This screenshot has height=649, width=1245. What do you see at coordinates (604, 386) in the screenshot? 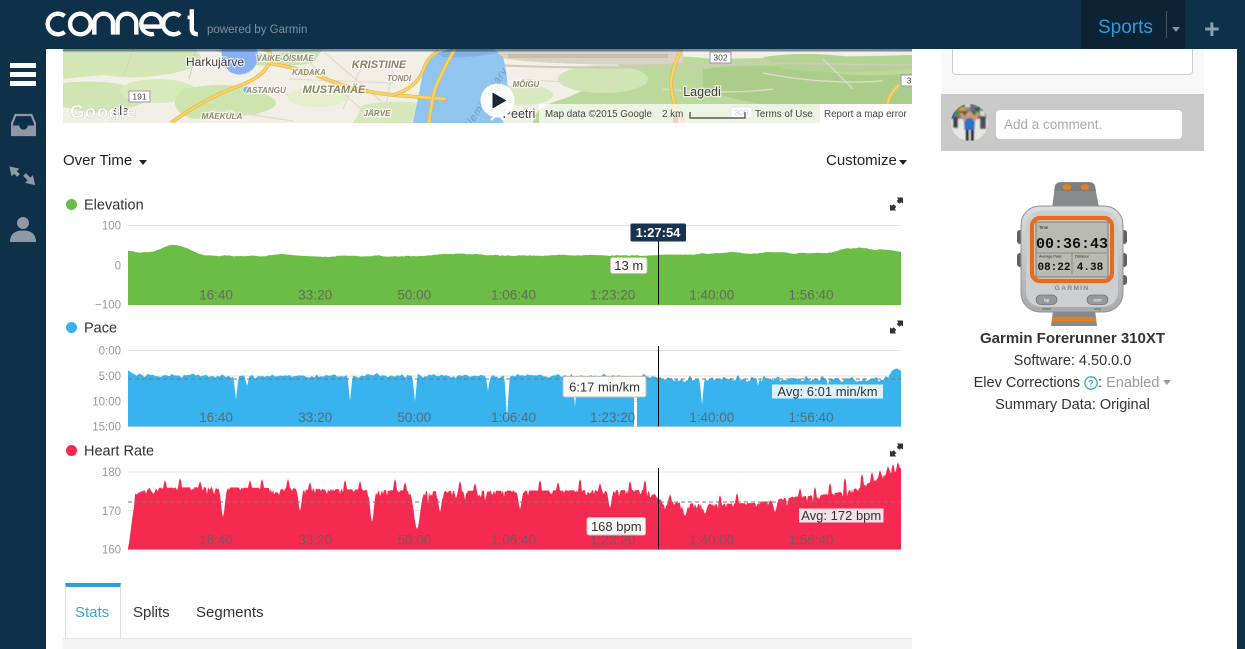
I see `svg-text: 6:17 min/km` at bounding box center [604, 386].